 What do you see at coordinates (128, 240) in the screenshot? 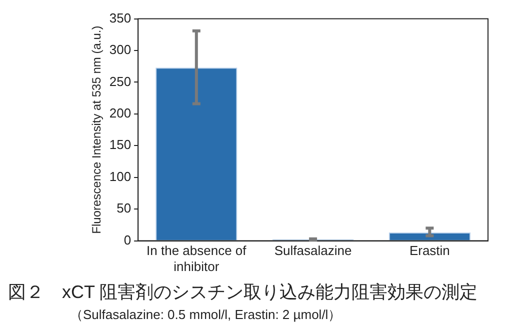
I see `y-tick-label: 0` at bounding box center [128, 240].